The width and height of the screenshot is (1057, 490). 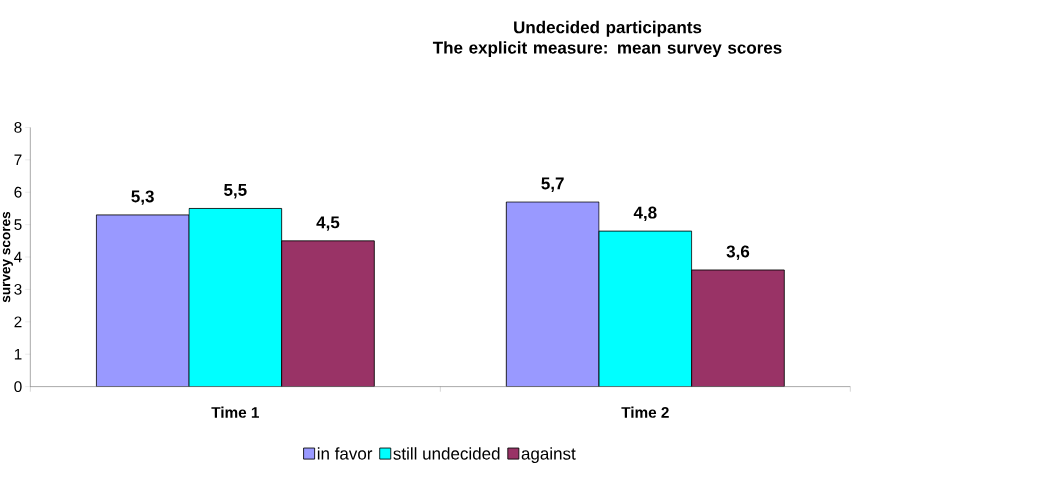 What do you see at coordinates (645, 213) in the screenshot?
I see `data-label: 4,8` at bounding box center [645, 213].